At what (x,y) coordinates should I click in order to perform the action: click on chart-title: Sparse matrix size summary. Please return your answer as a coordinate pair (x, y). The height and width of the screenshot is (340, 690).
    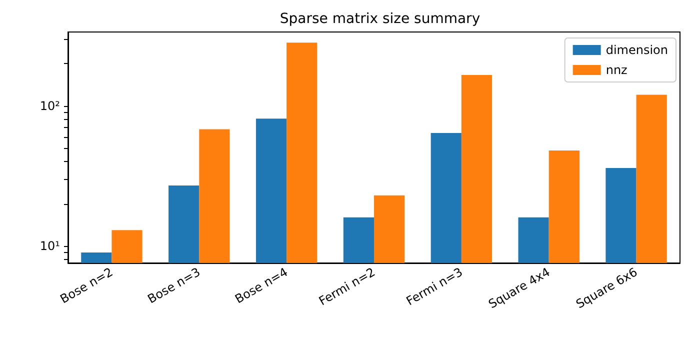
    Looking at the image, I should click on (380, 19).